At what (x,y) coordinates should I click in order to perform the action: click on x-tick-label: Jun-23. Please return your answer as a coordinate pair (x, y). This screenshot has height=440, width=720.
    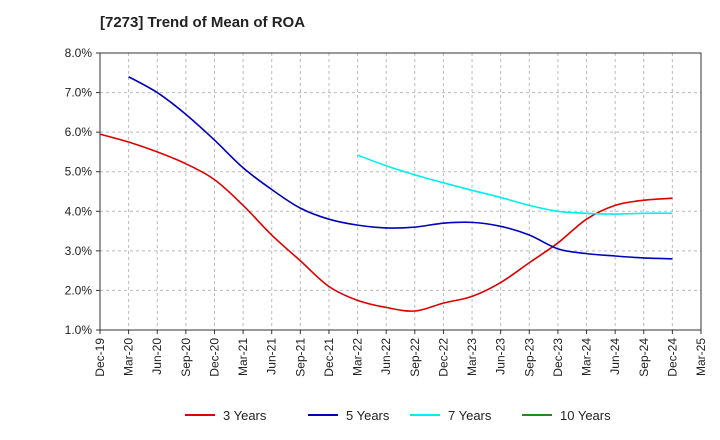
    Looking at the image, I should click on (501, 356).